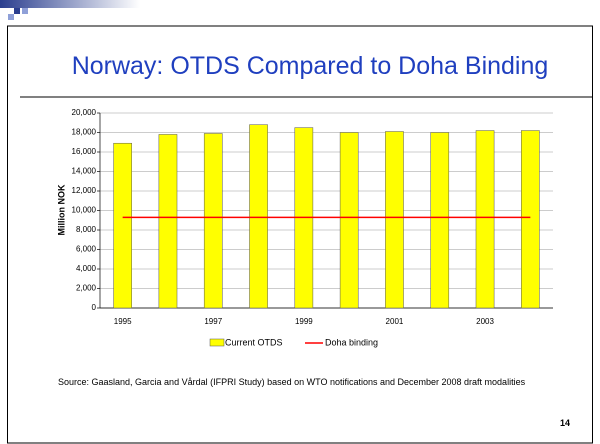 The height and width of the screenshot is (444, 600). Describe the element at coordinates (84, 112) in the screenshot. I see `y-tick-label: 20,000` at that location.